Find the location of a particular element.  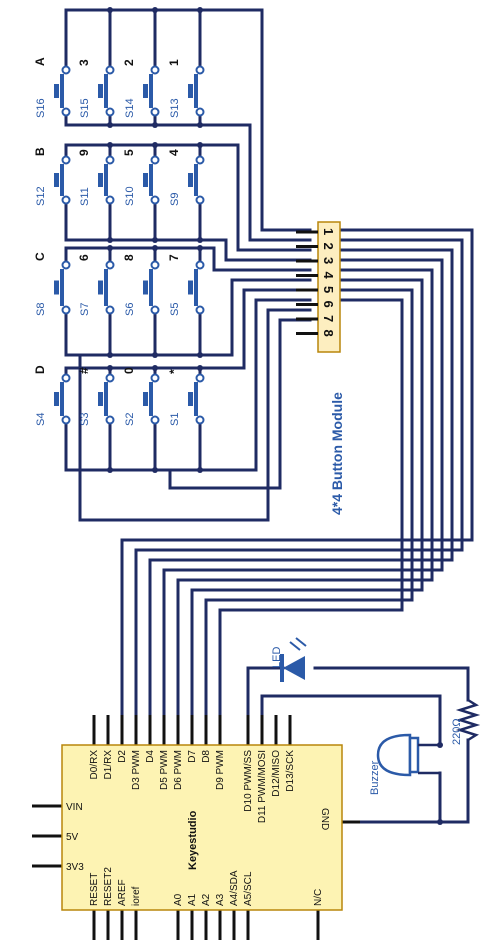

module-pin-5: 5 is located at coordinates (328, 289).